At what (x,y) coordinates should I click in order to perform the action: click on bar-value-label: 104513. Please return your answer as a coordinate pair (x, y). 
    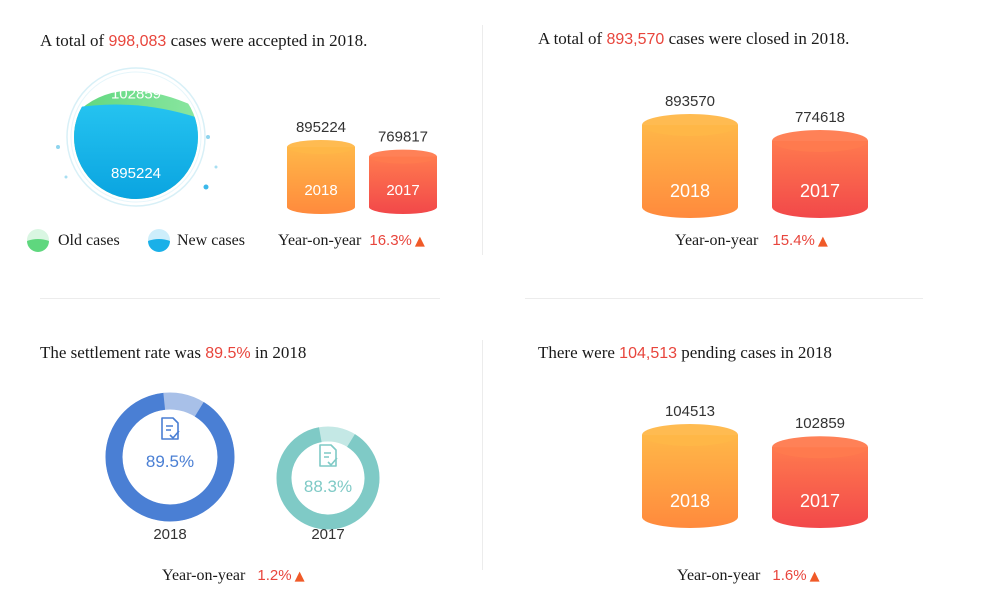
    Looking at the image, I should click on (690, 411).